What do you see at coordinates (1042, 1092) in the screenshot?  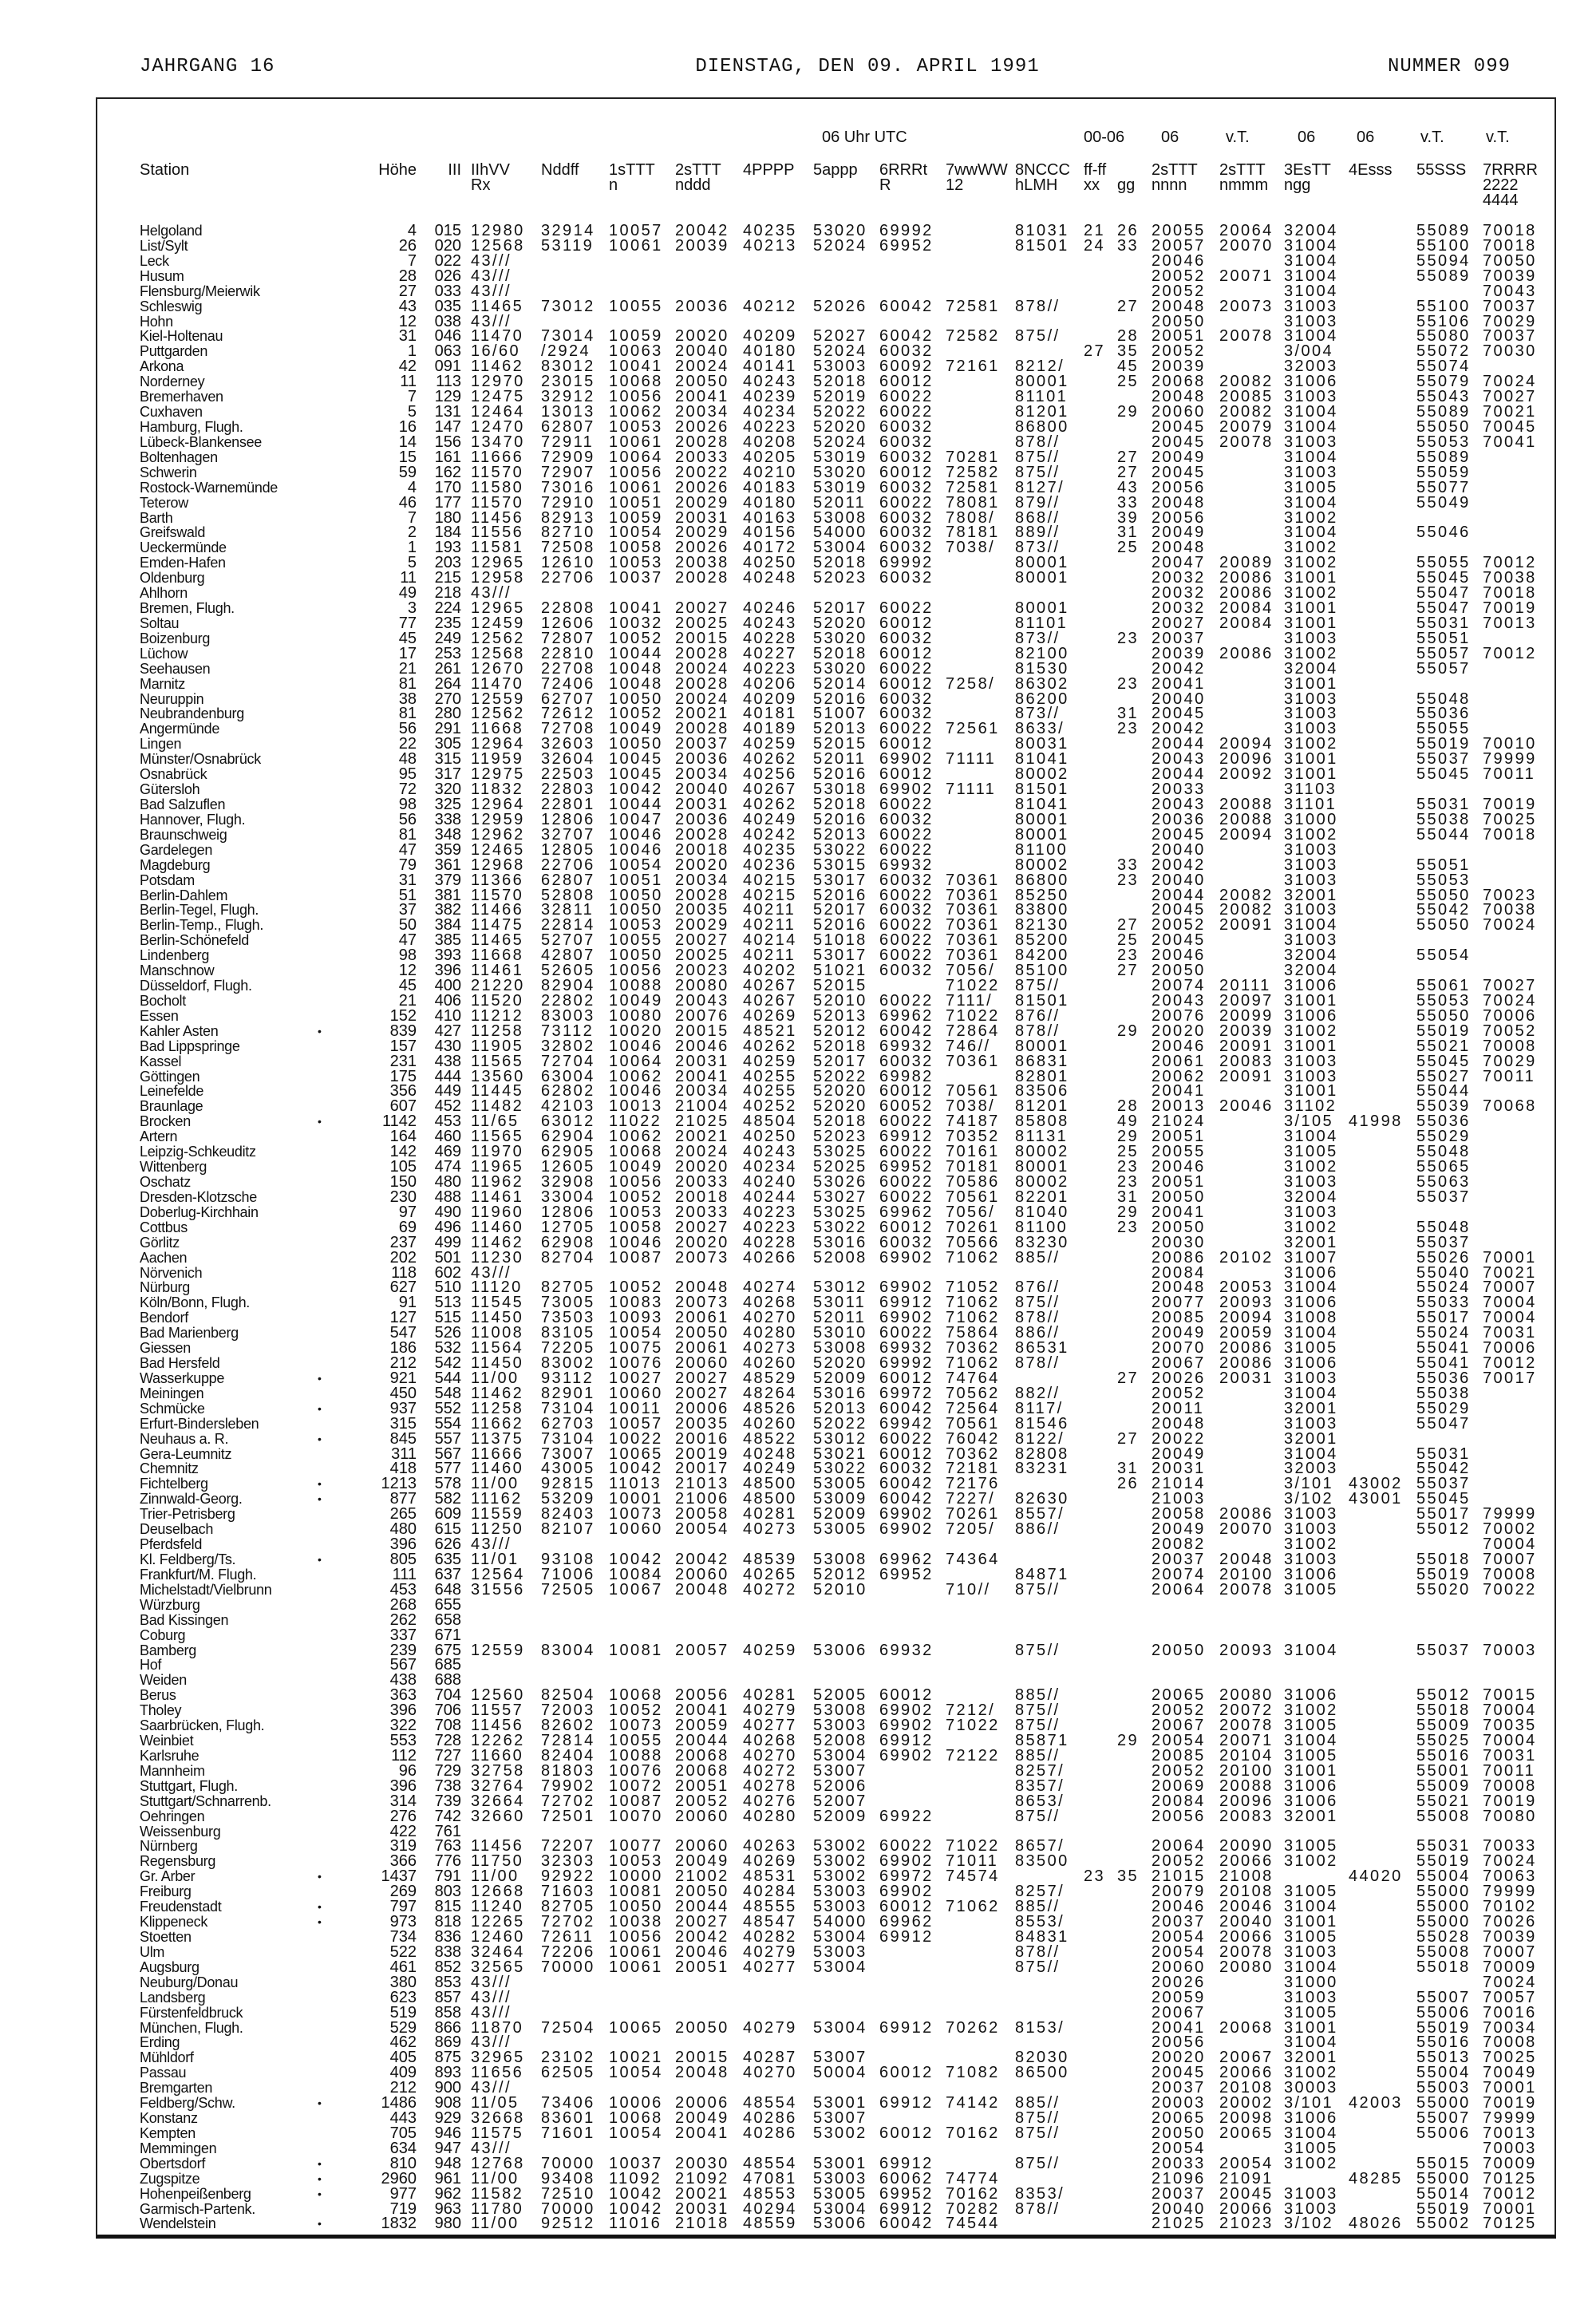 I see `data-cell: 83506` at bounding box center [1042, 1092].